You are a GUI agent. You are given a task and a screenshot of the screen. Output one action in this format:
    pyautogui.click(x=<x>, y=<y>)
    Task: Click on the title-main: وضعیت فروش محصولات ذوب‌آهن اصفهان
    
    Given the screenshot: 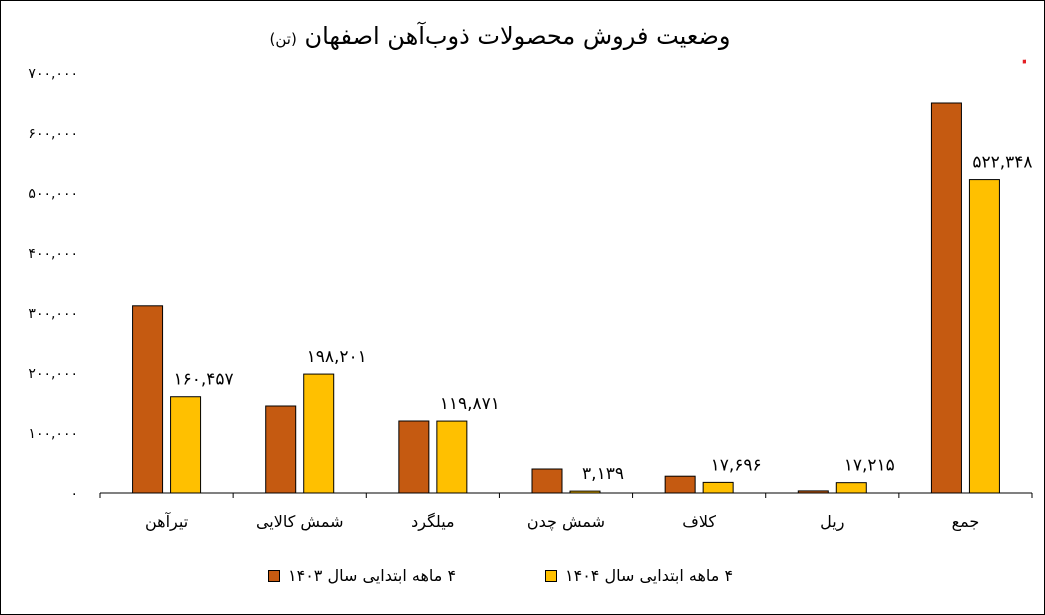 What is the action you would take?
    pyautogui.click(x=517, y=36)
    